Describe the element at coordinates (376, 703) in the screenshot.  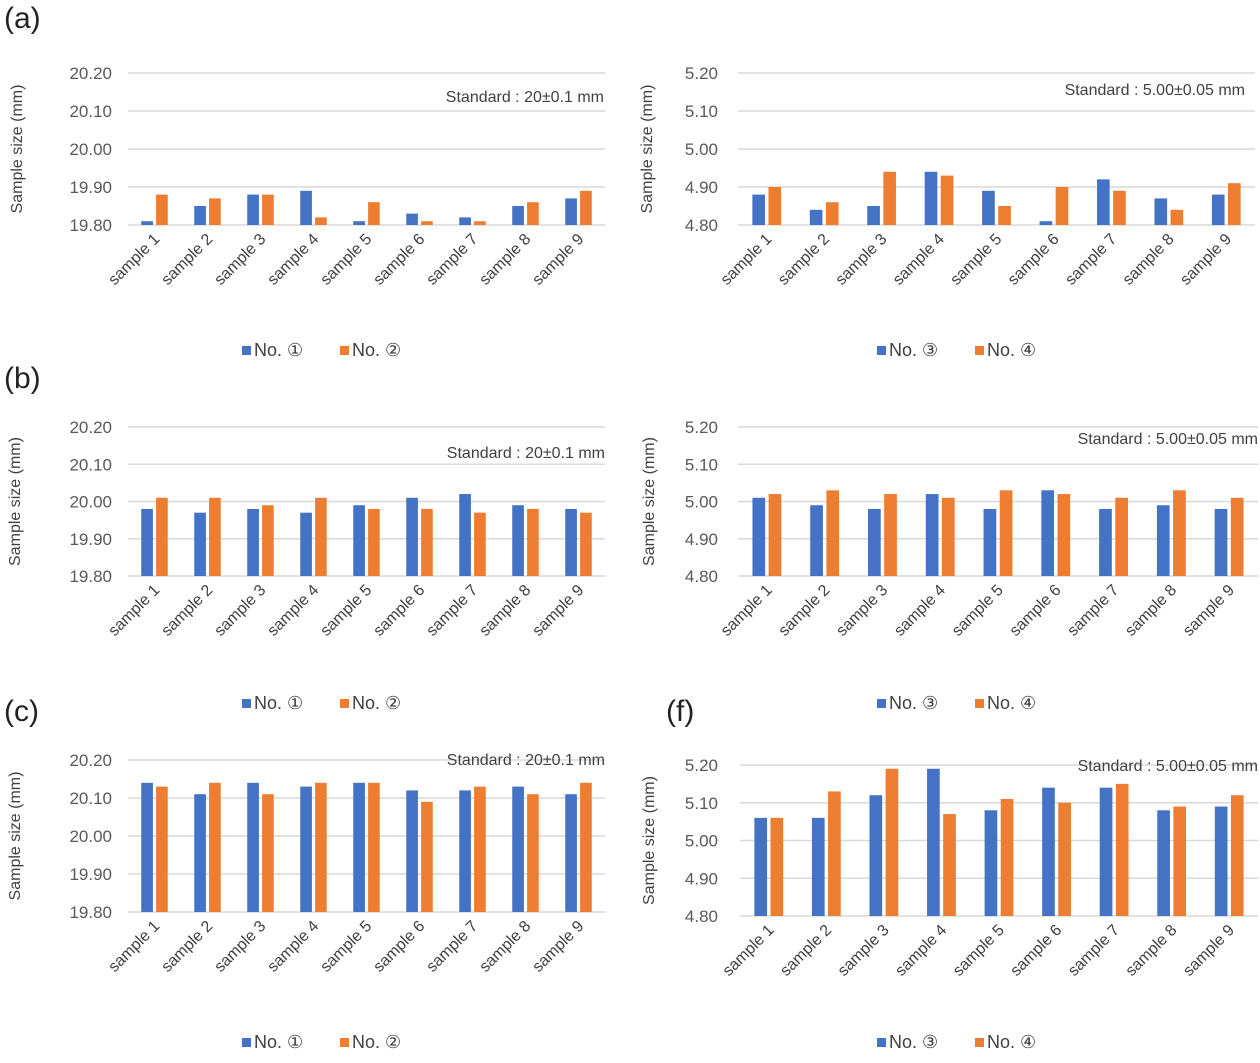
I see `legend-label: No. ②` at that location.